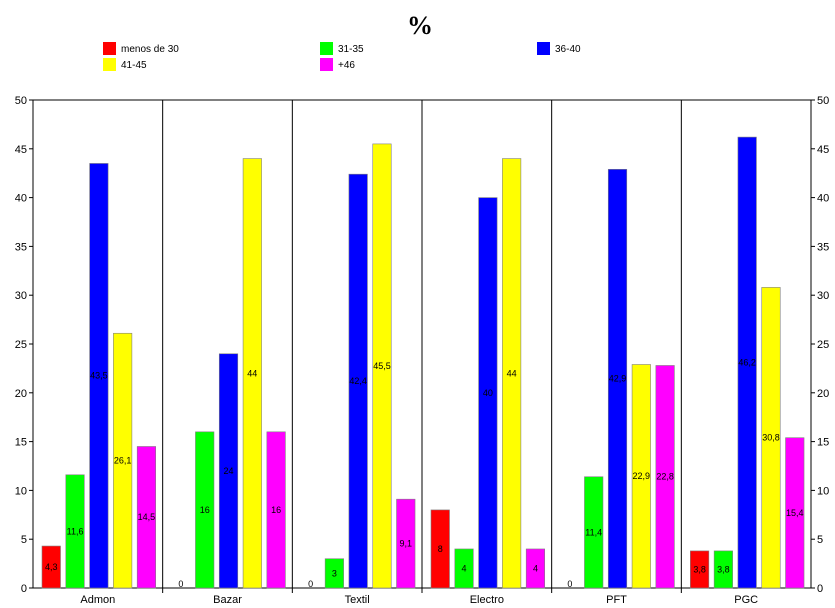  What do you see at coordinates (21, 296) in the screenshot?
I see `y-tick-label-left: 30` at bounding box center [21, 296].